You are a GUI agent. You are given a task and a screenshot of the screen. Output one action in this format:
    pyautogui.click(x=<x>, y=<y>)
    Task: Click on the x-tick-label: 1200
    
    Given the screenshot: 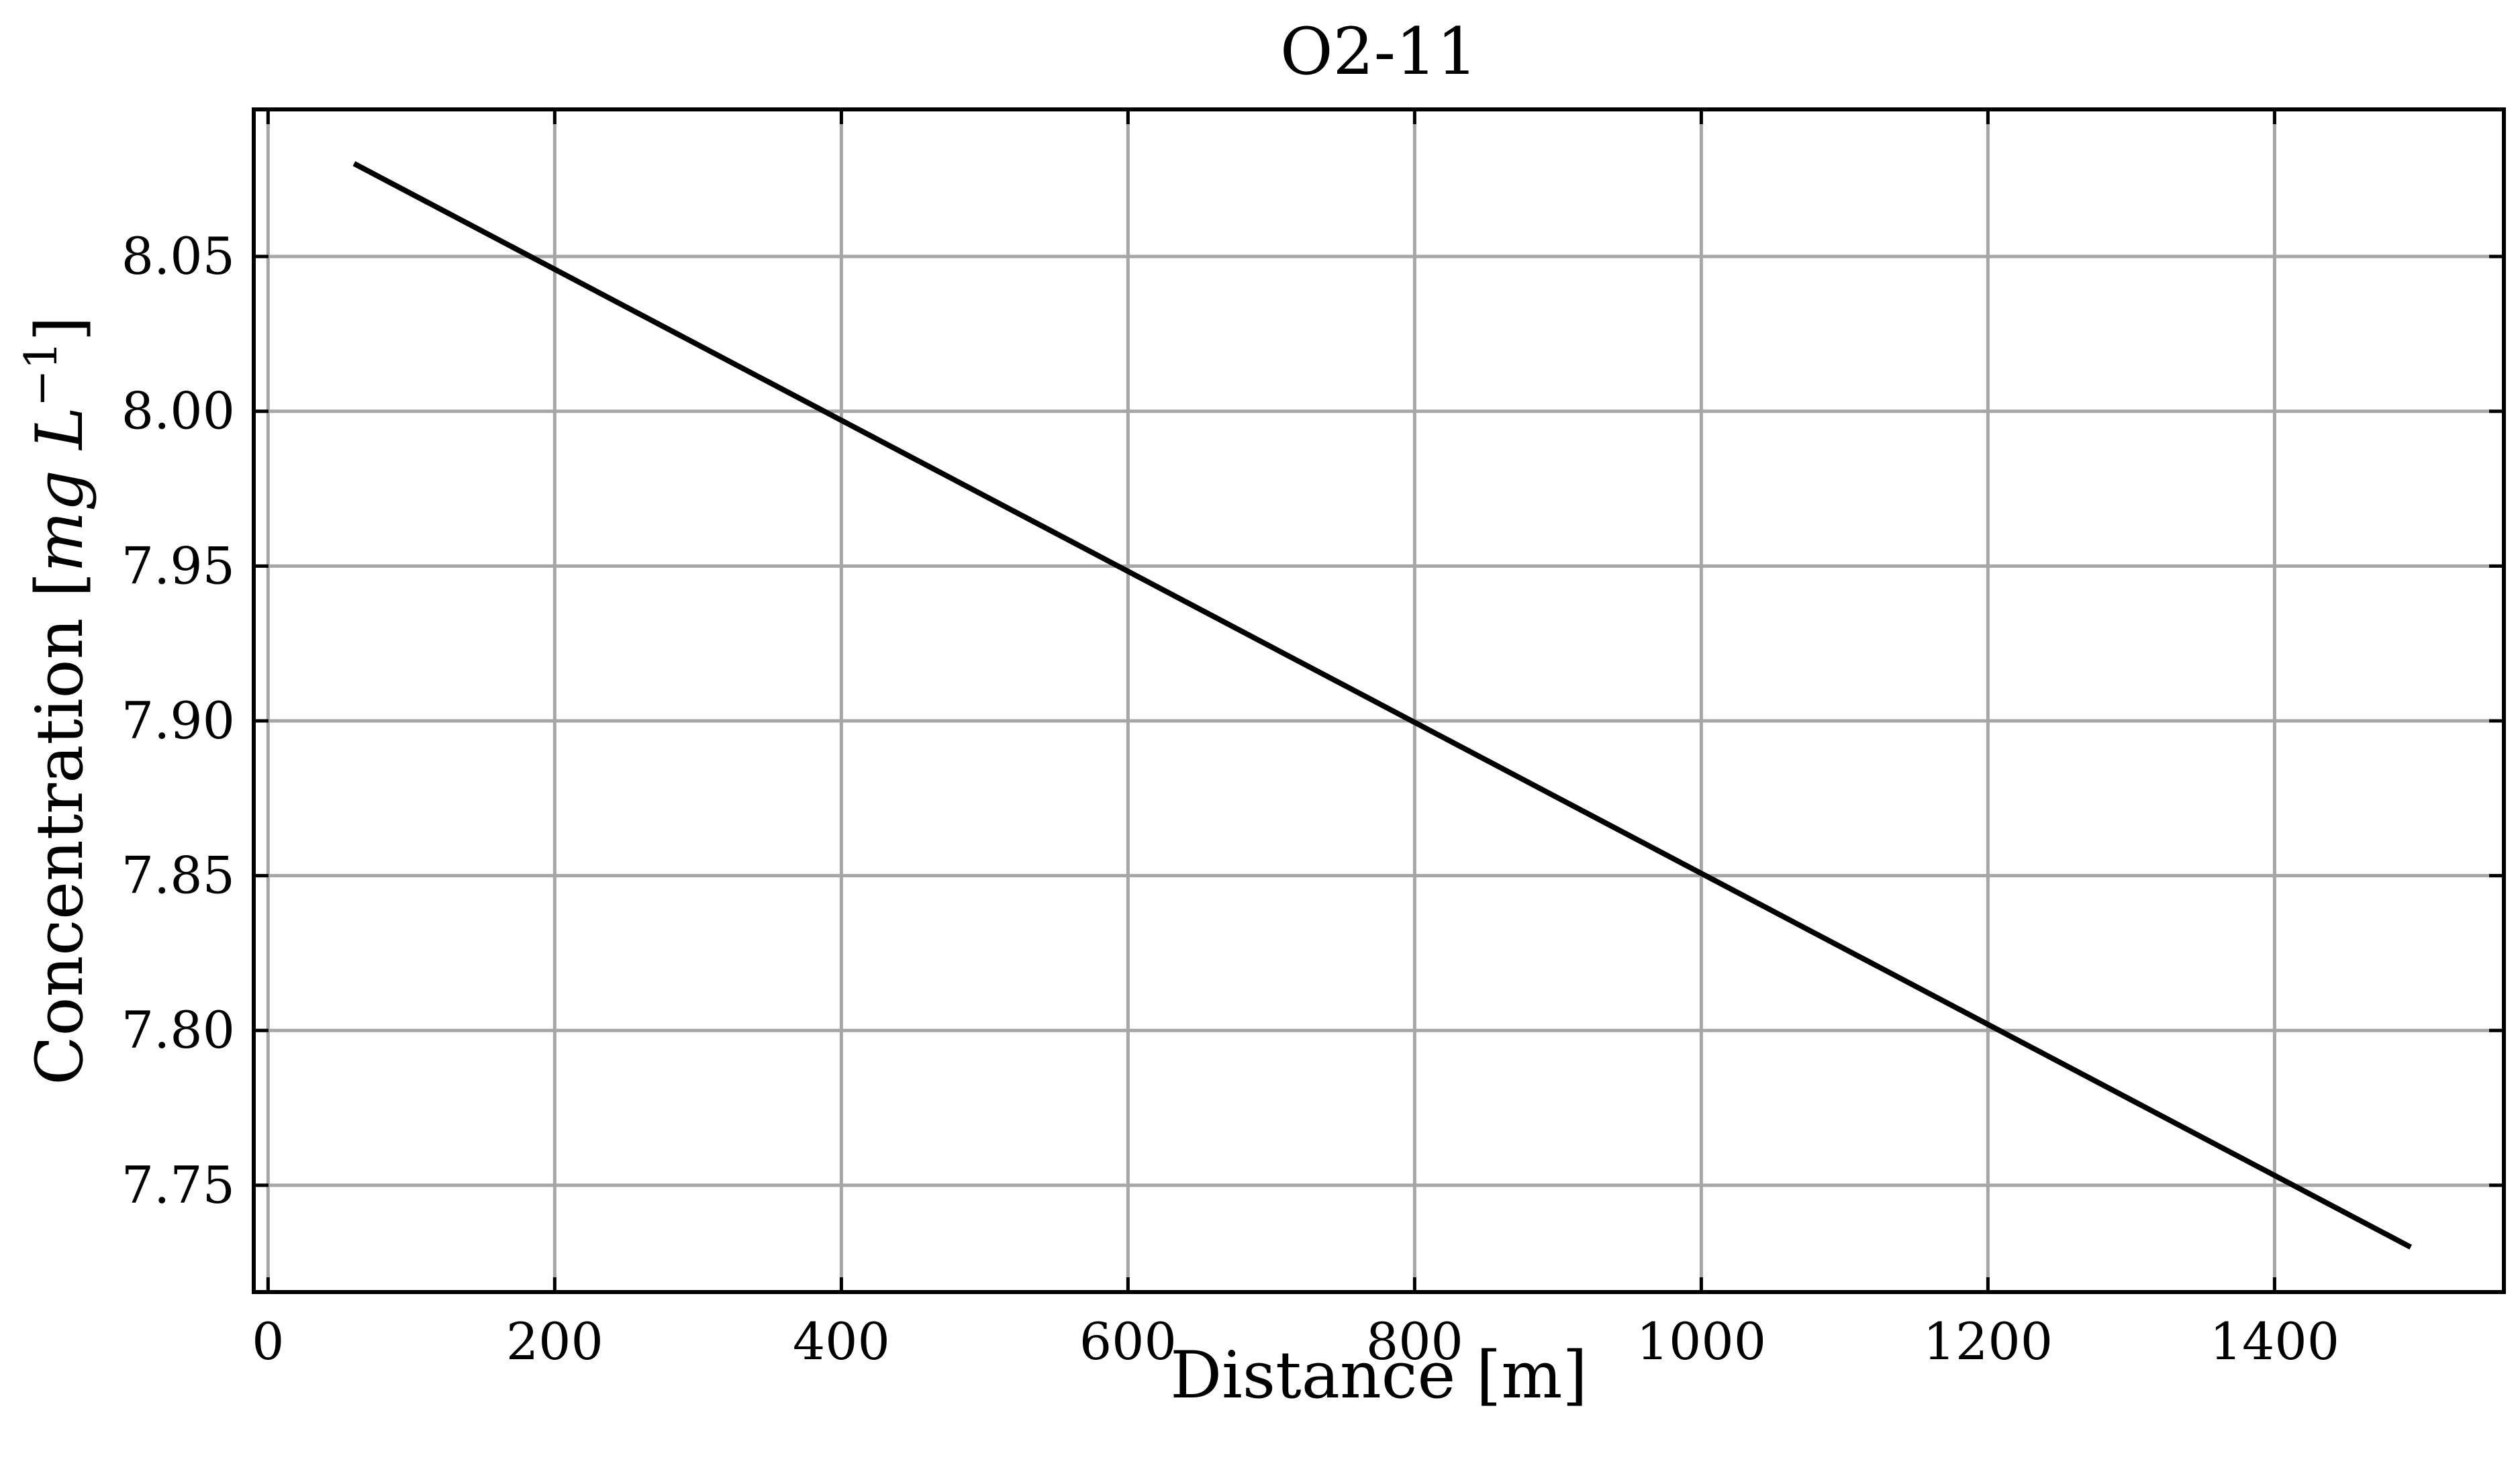 What is the action you would take?
    pyautogui.click(x=1988, y=1341)
    